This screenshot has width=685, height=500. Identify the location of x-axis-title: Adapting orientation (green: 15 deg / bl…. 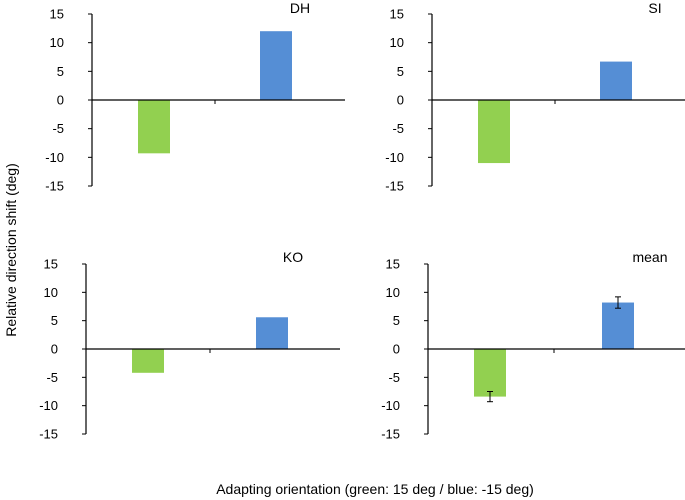
(375, 489).